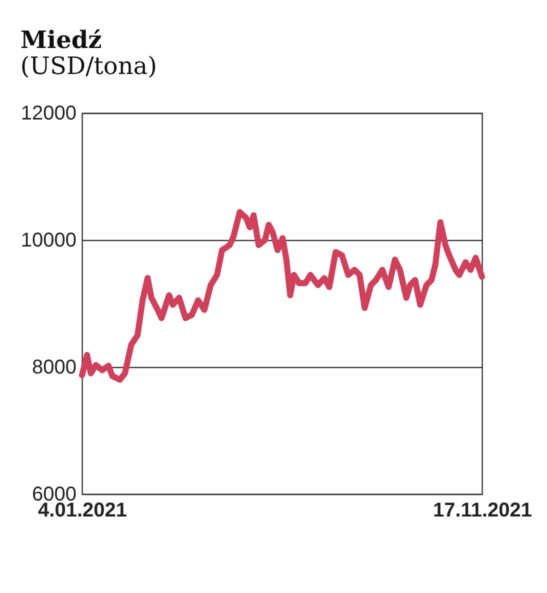  What do you see at coordinates (61, 39) in the screenshot?
I see `chart-title: Miedź` at bounding box center [61, 39].